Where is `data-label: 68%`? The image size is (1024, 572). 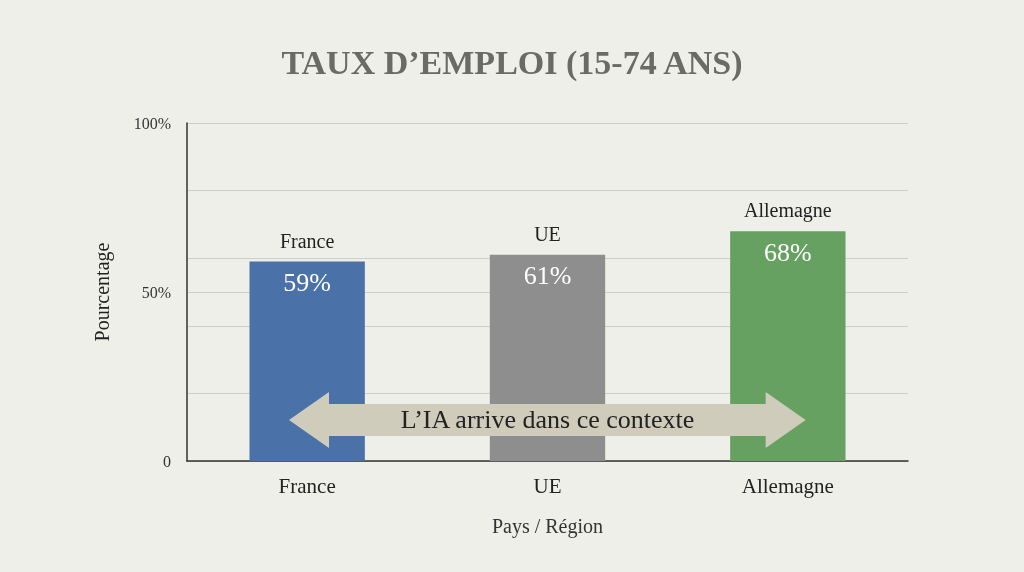 data-label: 68% is located at coordinates (788, 252).